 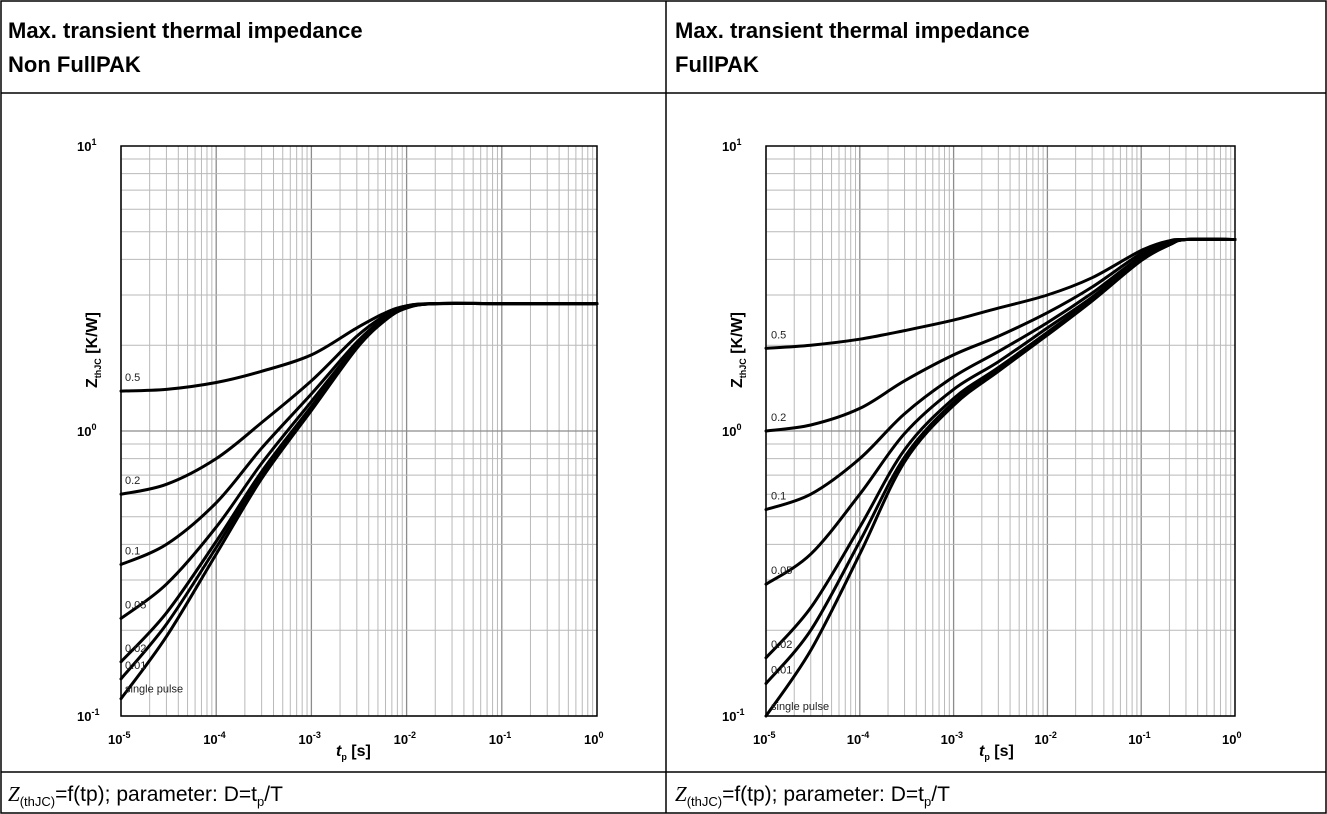 I want to click on right-ylabel: ZthJC [K/W], so click(x=738, y=350).